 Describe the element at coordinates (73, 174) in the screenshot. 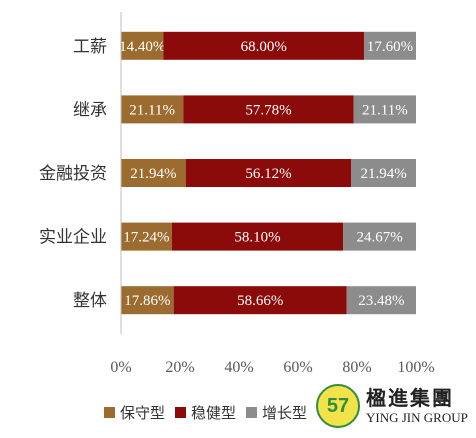

I see `category-label: 金融投资` at that location.